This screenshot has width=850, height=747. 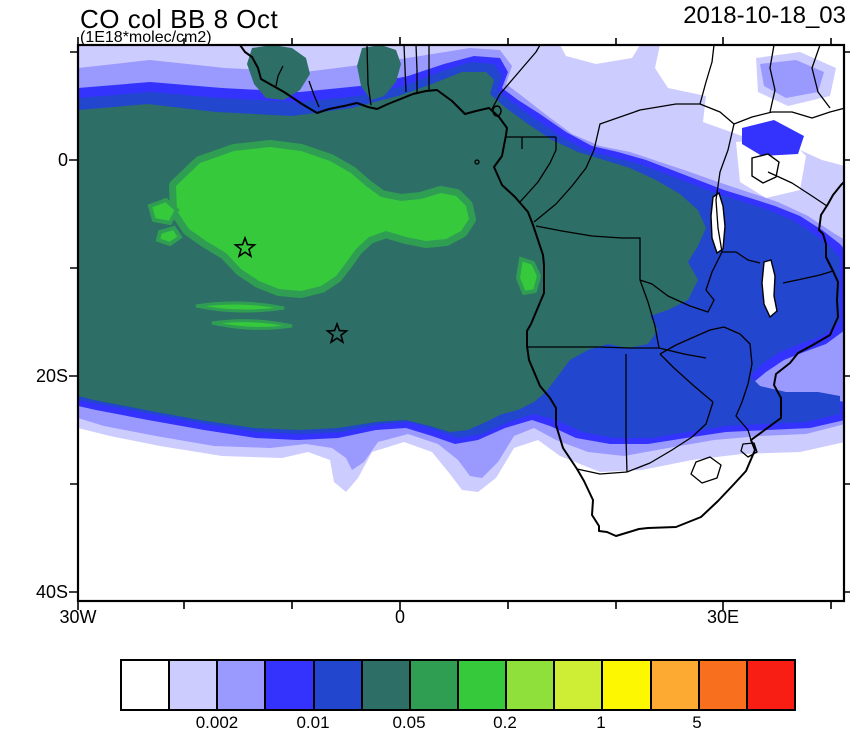 What do you see at coordinates (51, 376) in the screenshot?
I see `y-axis-tick-label-20s: 20S` at bounding box center [51, 376].